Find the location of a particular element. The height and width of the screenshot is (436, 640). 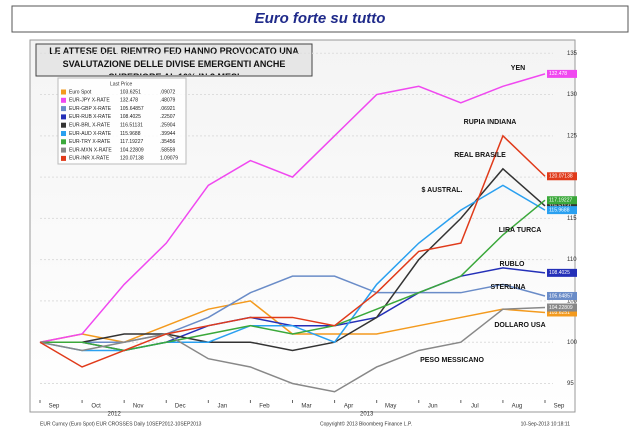

legend-last: 116.51131 is located at coordinates (131, 126).